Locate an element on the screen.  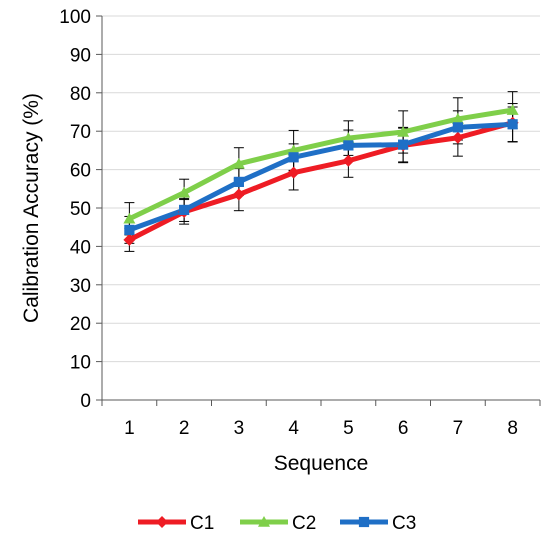
y-tick-label: 50 is located at coordinates (80, 209).